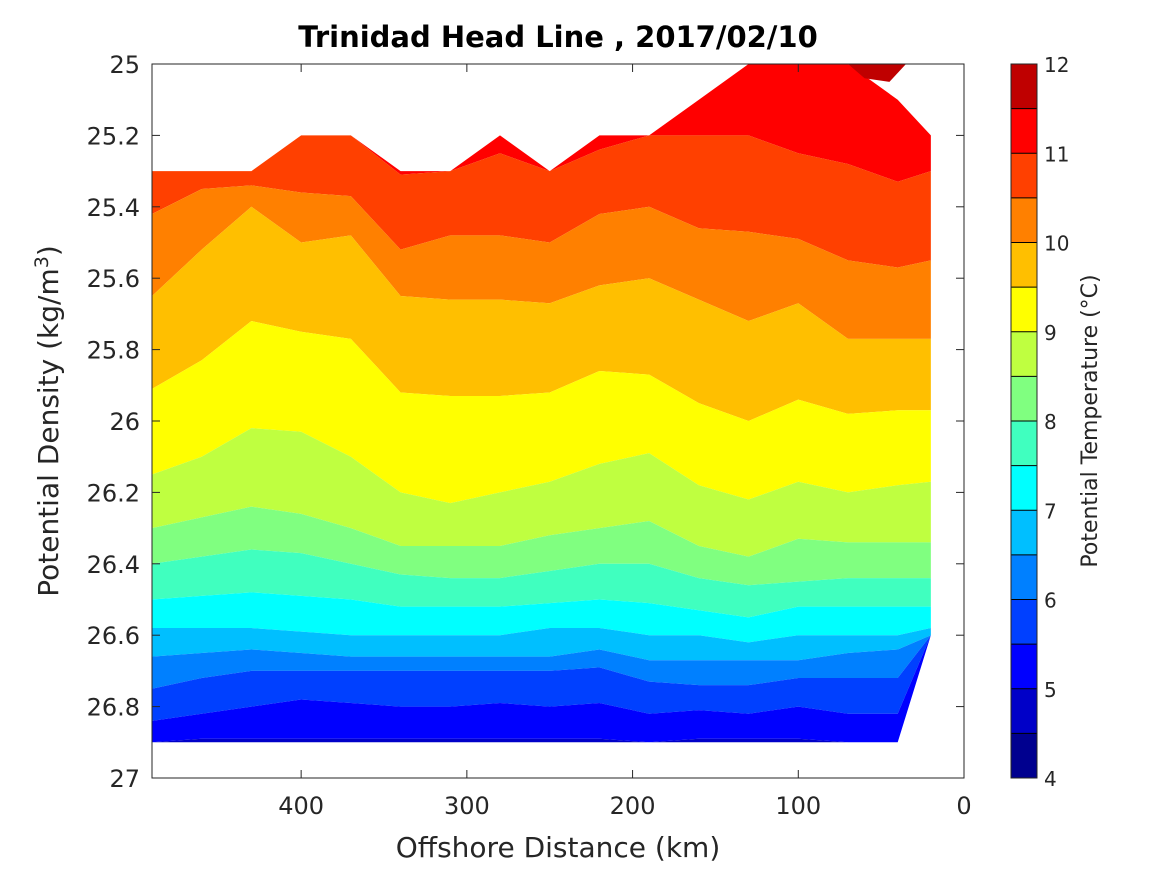  I want to click on x-tick-label: 0, so click(963, 806).